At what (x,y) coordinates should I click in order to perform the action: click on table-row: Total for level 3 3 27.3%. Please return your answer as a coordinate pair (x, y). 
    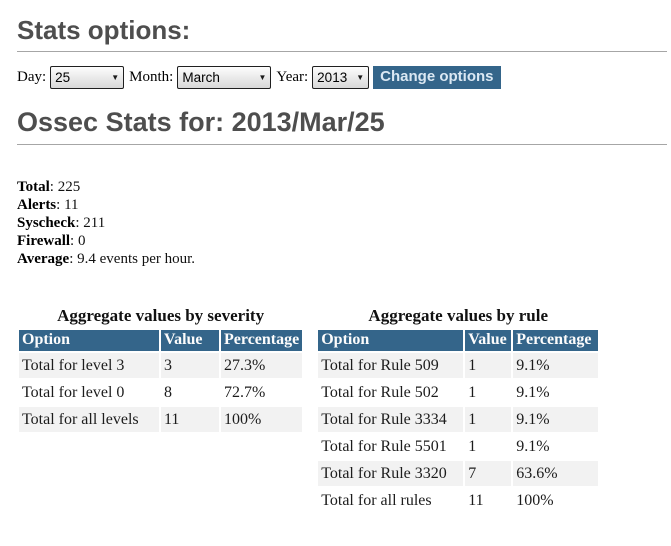
    Looking at the image, I should click on (161, 365).